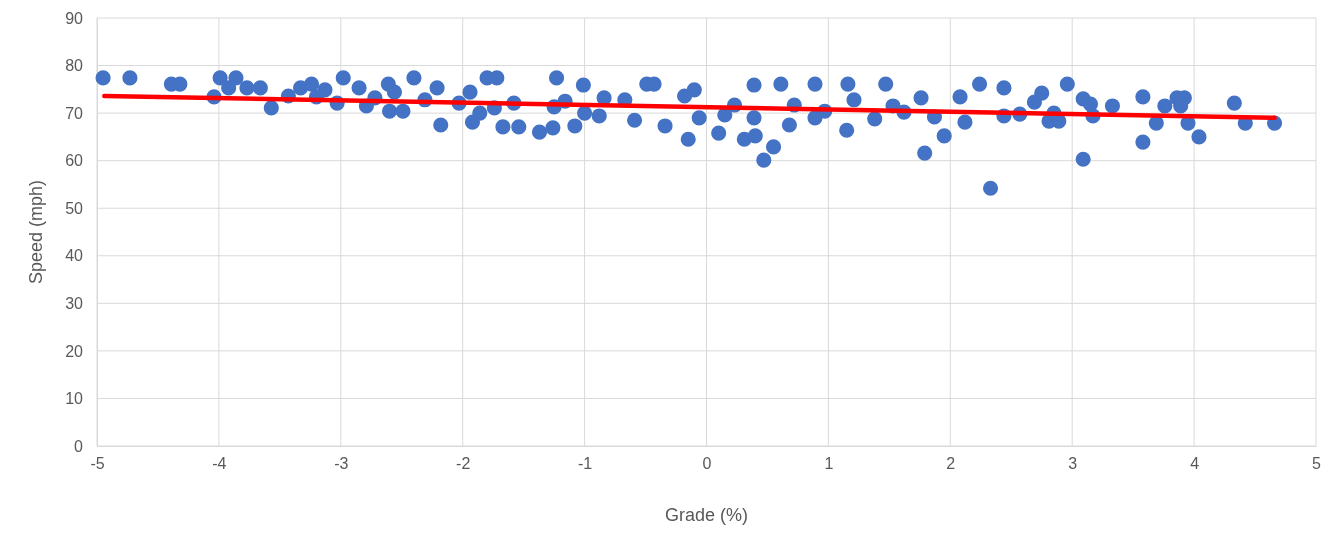  Describe the element at coordinates (463, 464) in the screenshot. I see `x-tick-label: -2` at that location.